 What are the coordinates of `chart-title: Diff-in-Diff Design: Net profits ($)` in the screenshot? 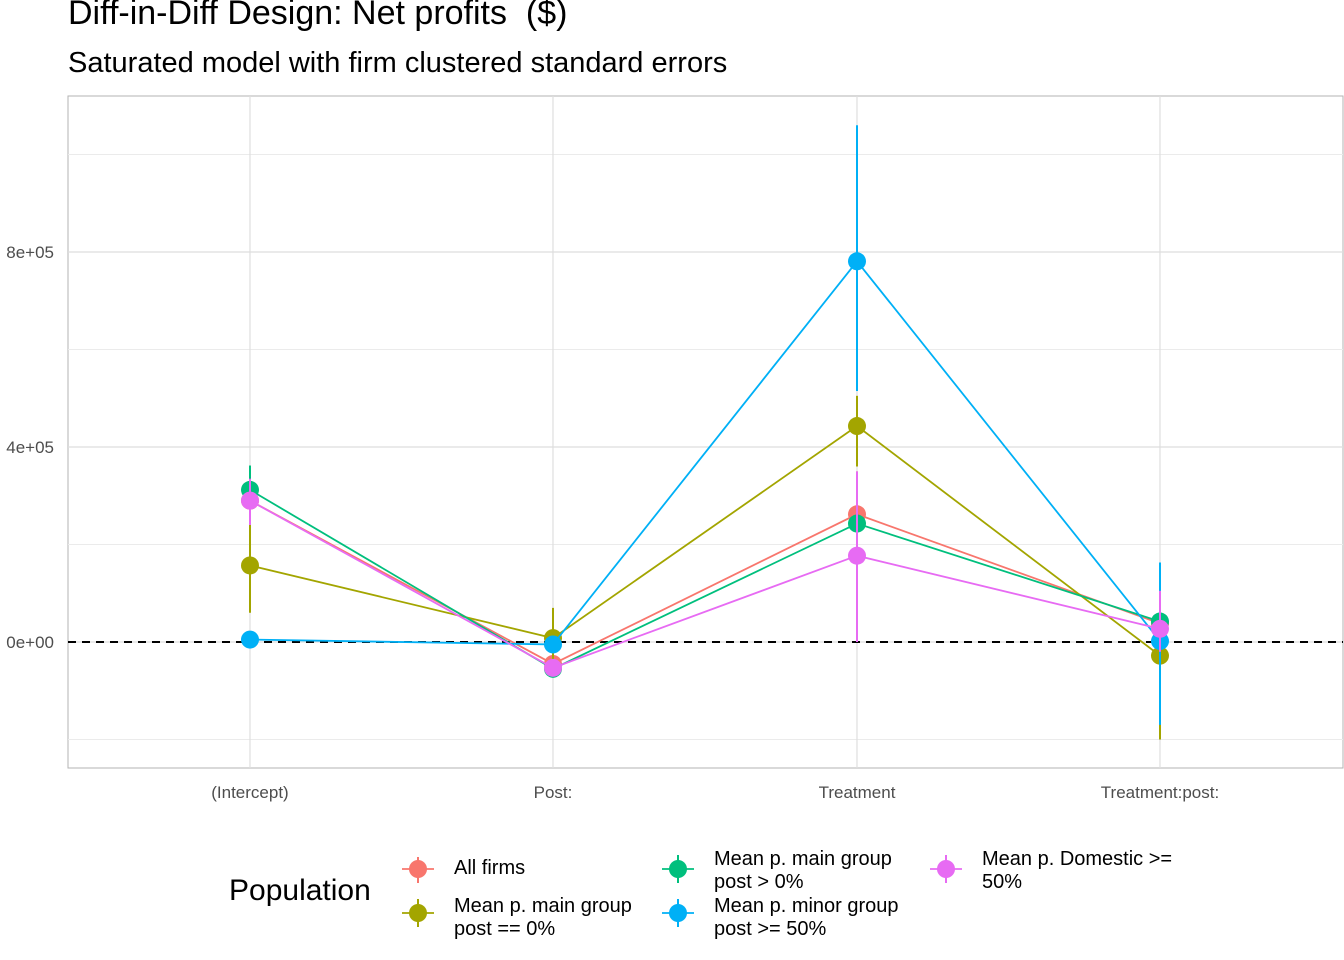 It's located at (318, 16).